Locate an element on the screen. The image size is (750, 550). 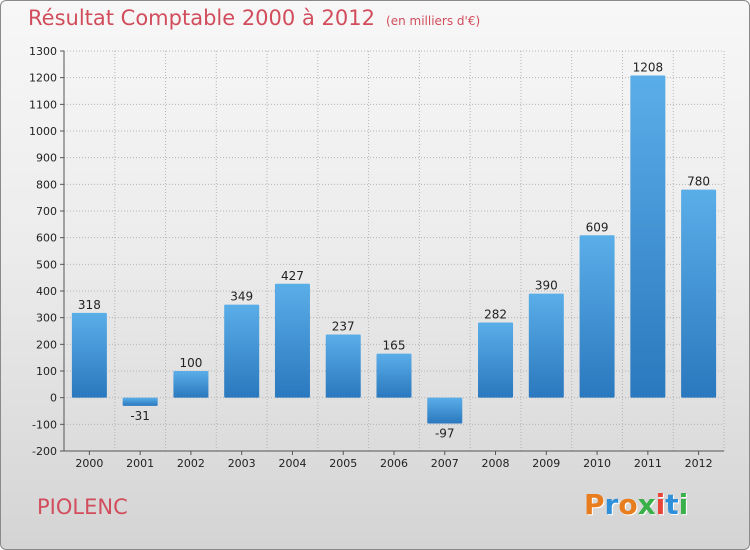
y-tick-label: 1300 is located at coordinates (43, 51).